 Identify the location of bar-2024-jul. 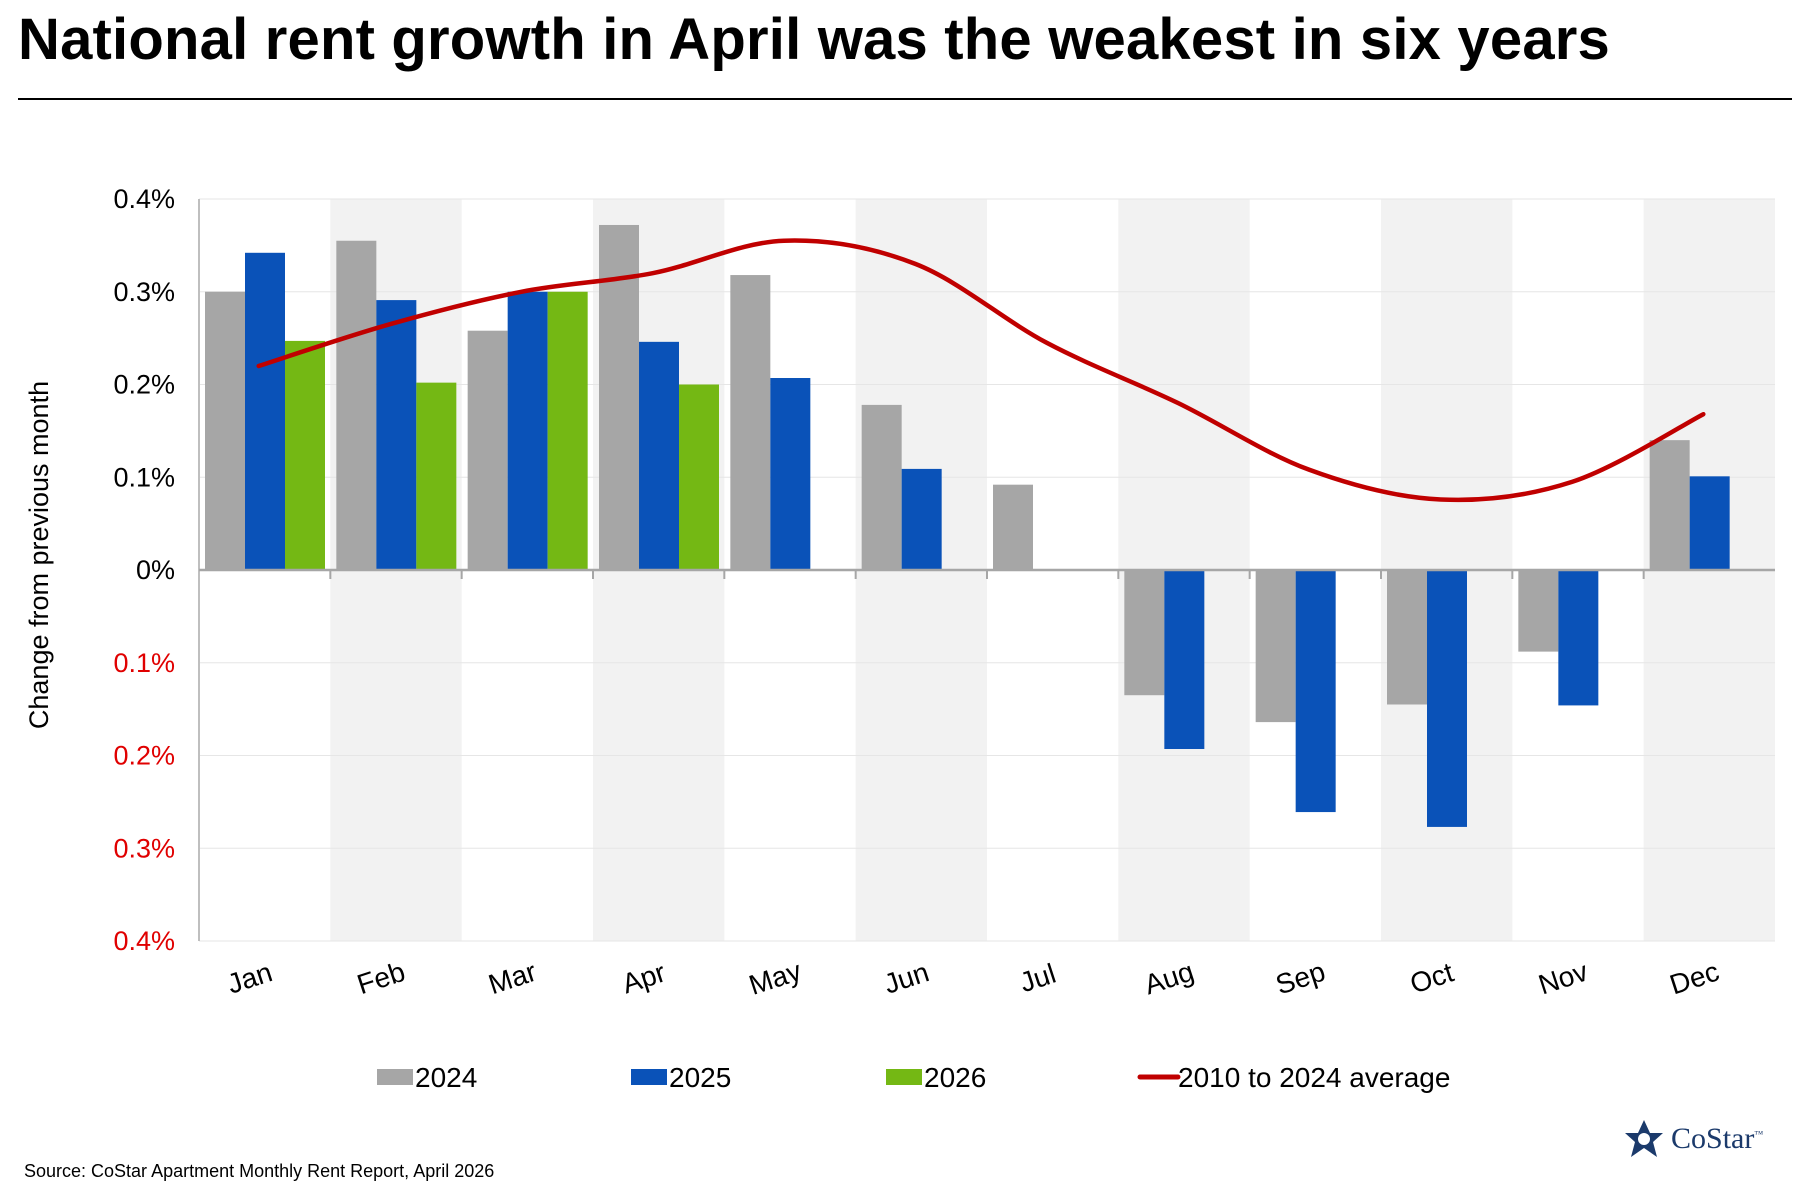
(1013, 527).